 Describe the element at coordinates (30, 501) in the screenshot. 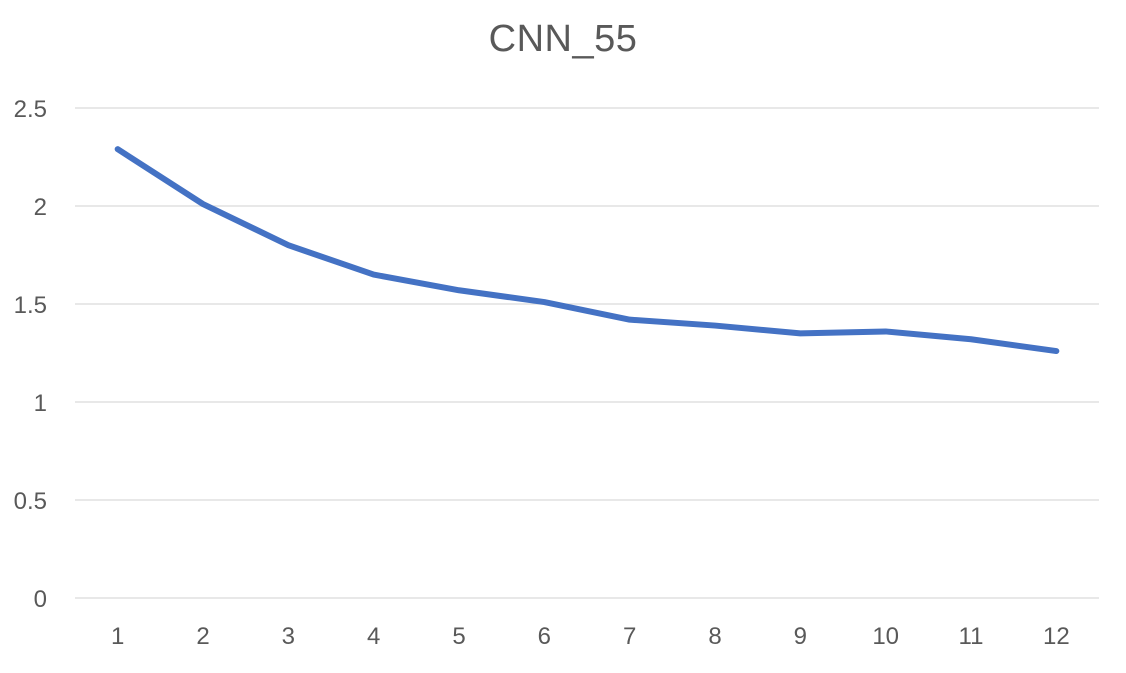

I see `y-tick-label: 0.5` at that location.